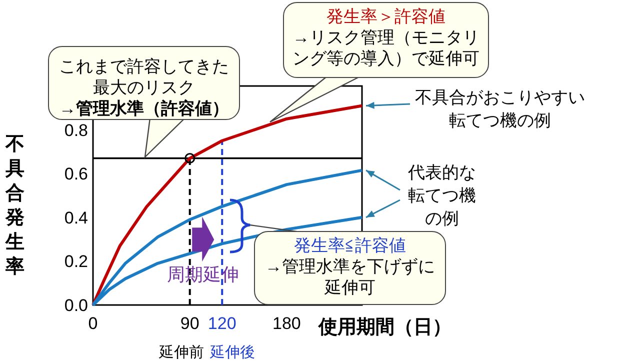 Image resolution: width=640 pixels, height=362 pixels. What do you see at coordinates (76, 174) in the screenshot?
I see `y-tick-label: 0.6` at bounding box center [76, 174].